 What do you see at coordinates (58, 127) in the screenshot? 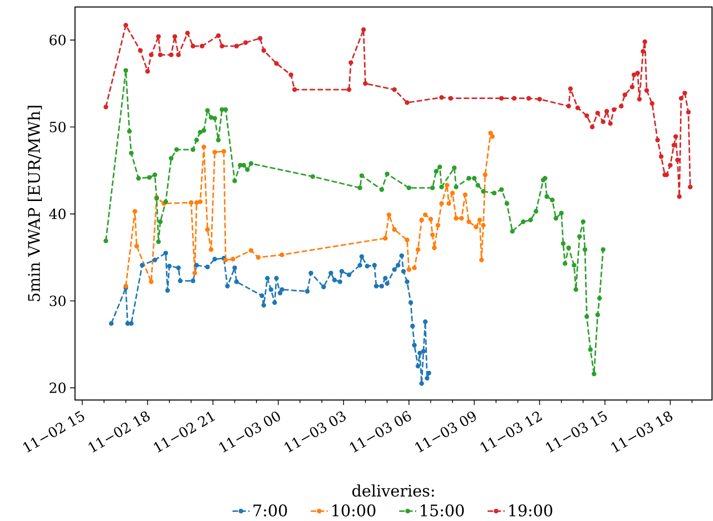
I see `y-tick-label: 50` at bounding box center [58, 127].